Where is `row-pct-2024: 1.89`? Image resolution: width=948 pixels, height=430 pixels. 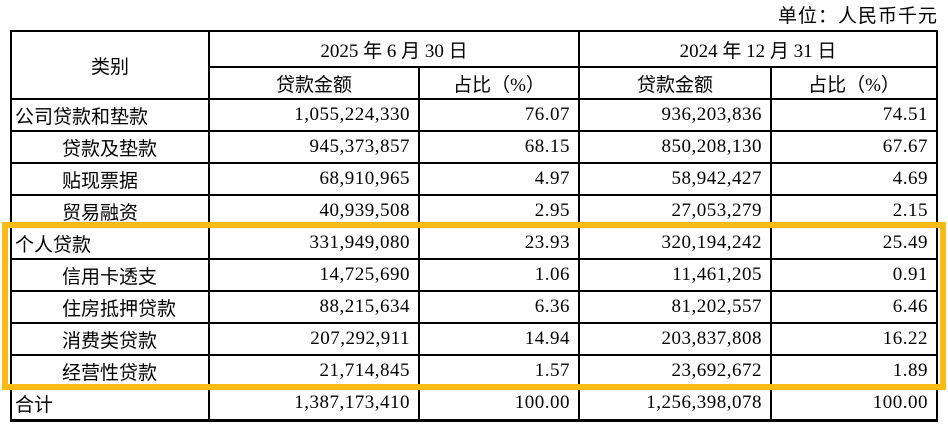 row-pct-2024: 1.89 is located at coordinates (854, 371).